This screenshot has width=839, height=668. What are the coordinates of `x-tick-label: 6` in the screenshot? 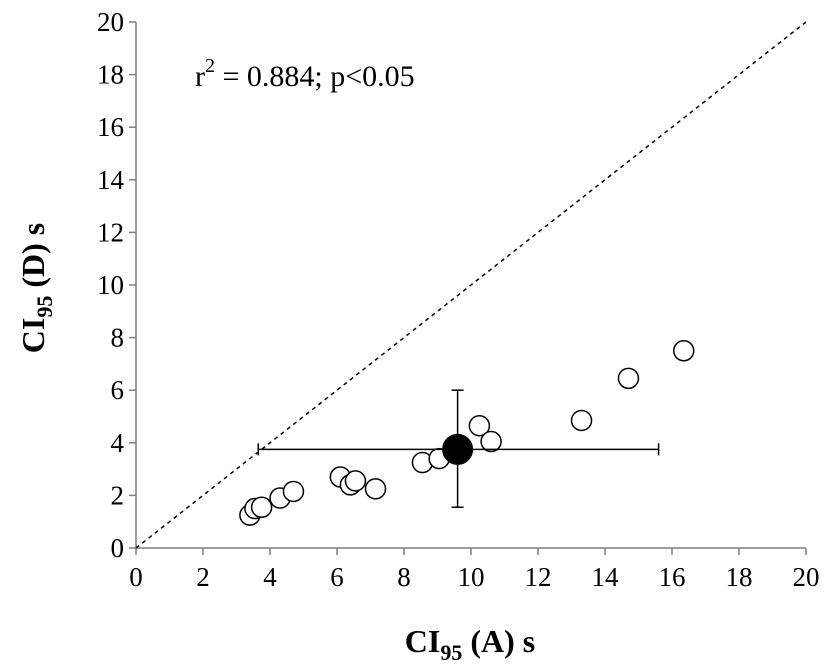 It's located at (337, 577).